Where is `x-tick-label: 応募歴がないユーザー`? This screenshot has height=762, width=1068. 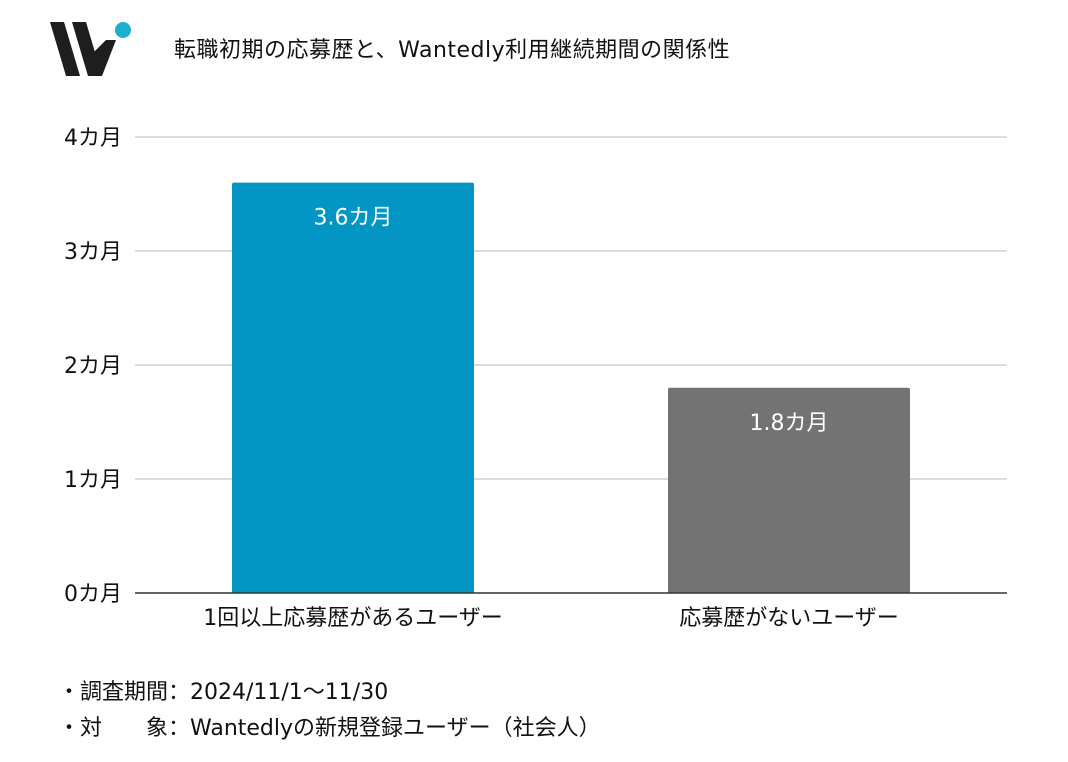 x-tick-label: 応募歴がないユーザー is located at coordinates (789, 618).